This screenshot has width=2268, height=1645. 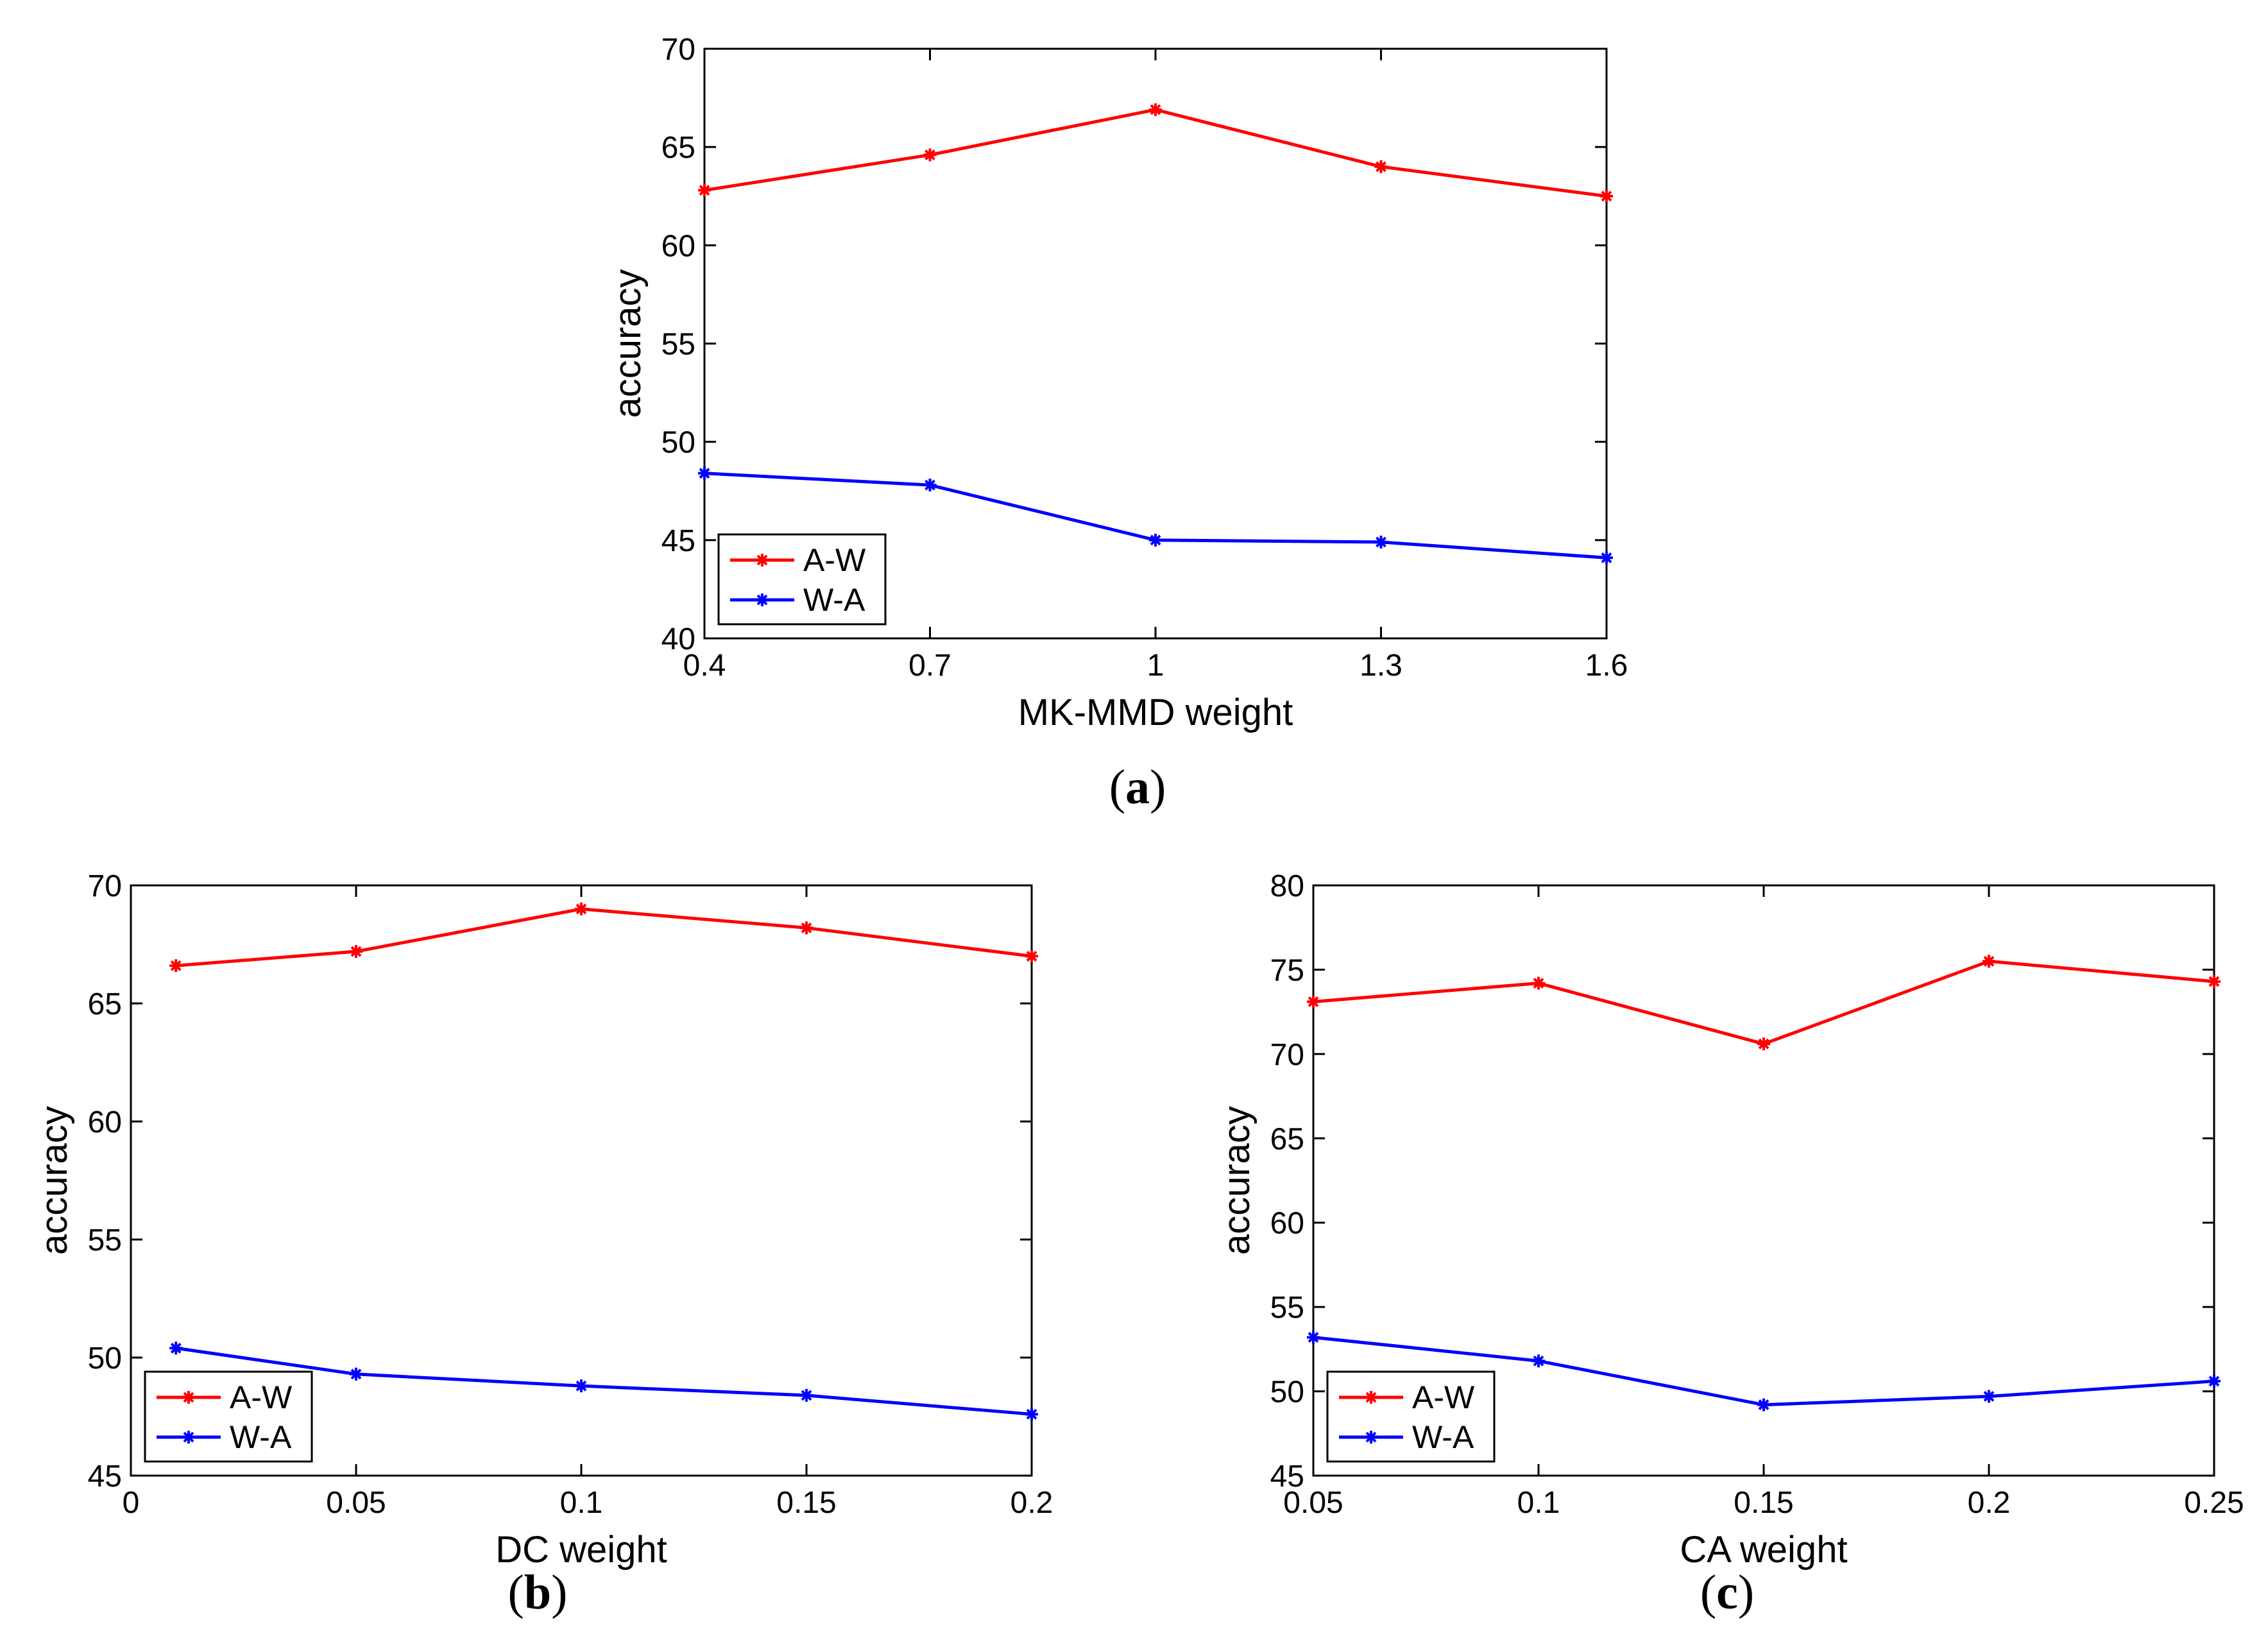 I want to click on x-tick-label: 1.3, so click(x=1382, y=666).